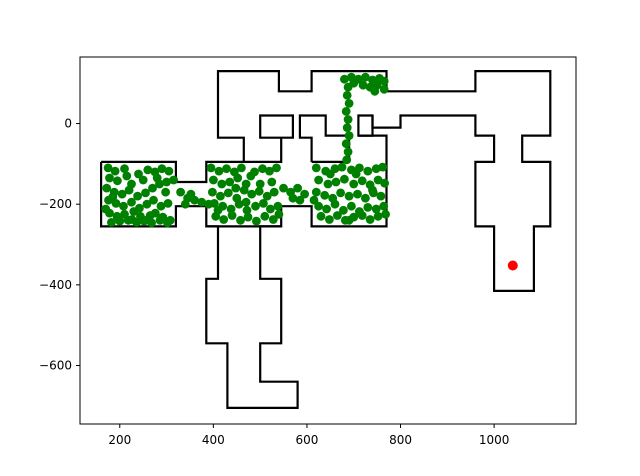 The width and height of the screenshot is (640, 476). I want to click on y-tick-label: −400, so click(55, 285).